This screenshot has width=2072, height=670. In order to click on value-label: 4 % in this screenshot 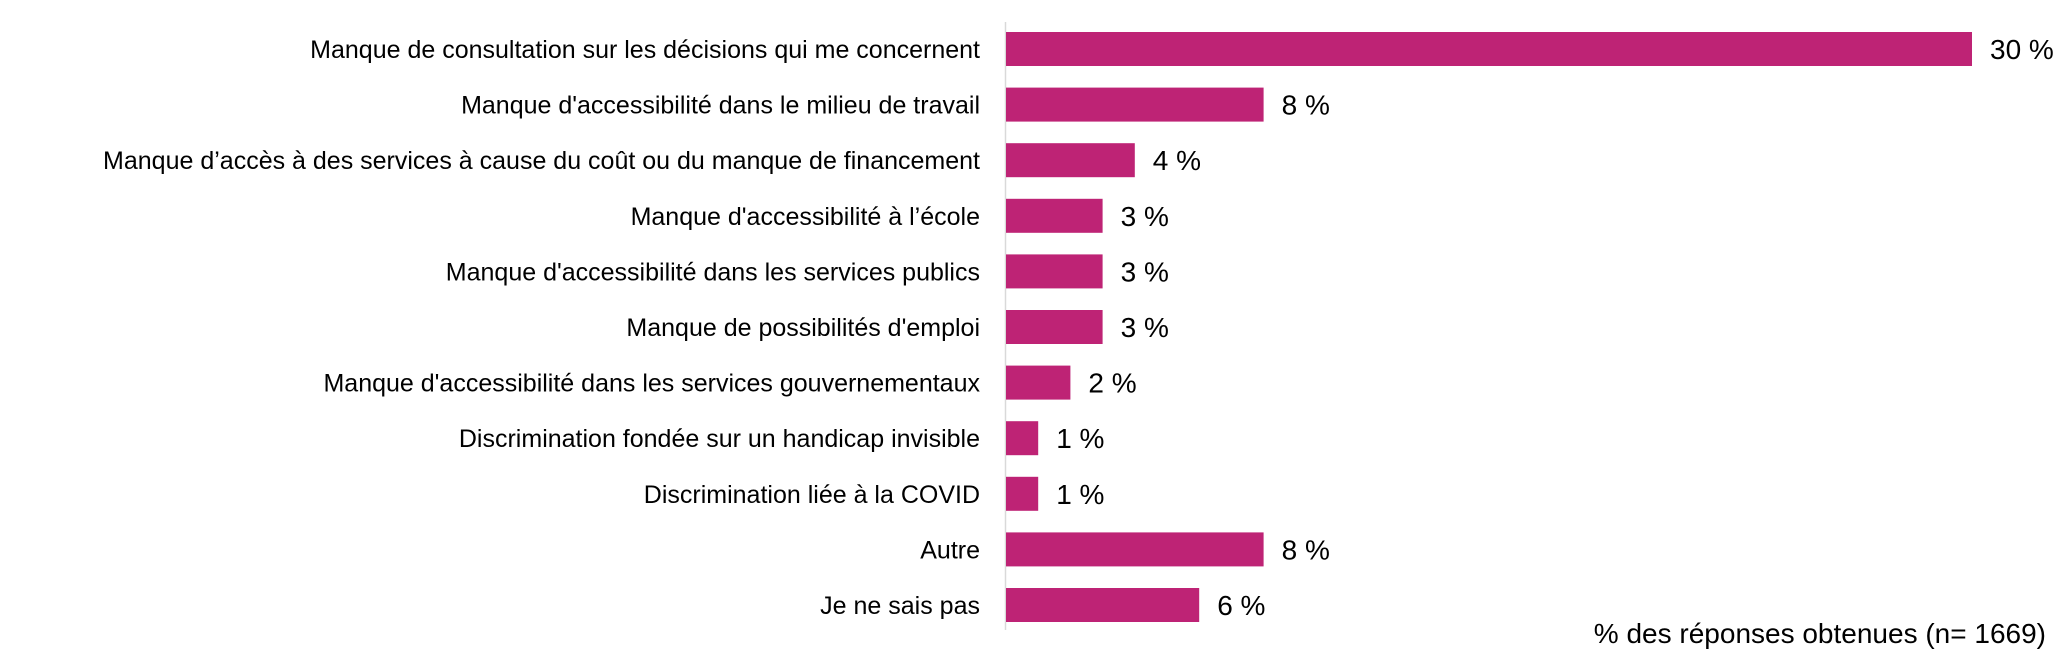, I will do `click(1177, 160)`.